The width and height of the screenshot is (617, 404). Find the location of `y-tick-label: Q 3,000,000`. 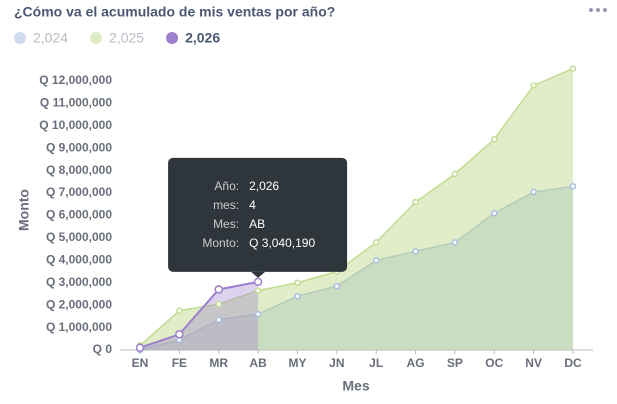

y-tick-label: Q 3,000,000 is located at coordinates (79, 282).